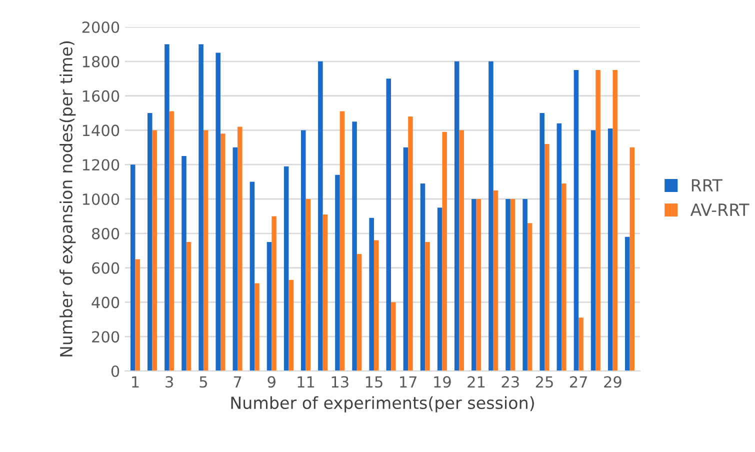 This screenshot has width=755, height=452. I want to click on y-tick-label: 200, so click(106, 337).